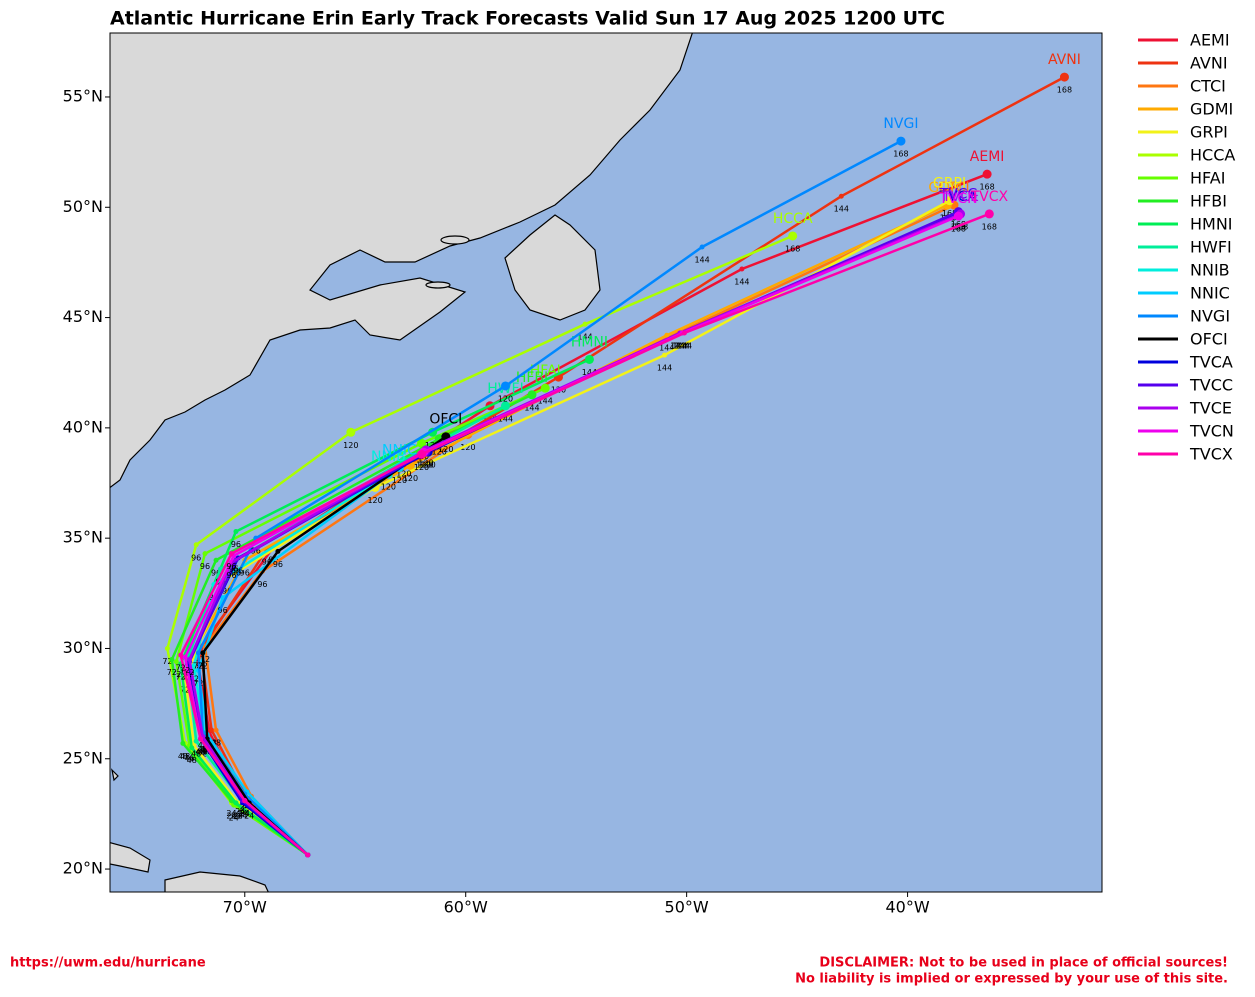 The height and width of the screenshot is (997, 1255). Describe the element at coordinates (1208, 201) in the screenshot. I see `legend-label: HFBI` at that location.